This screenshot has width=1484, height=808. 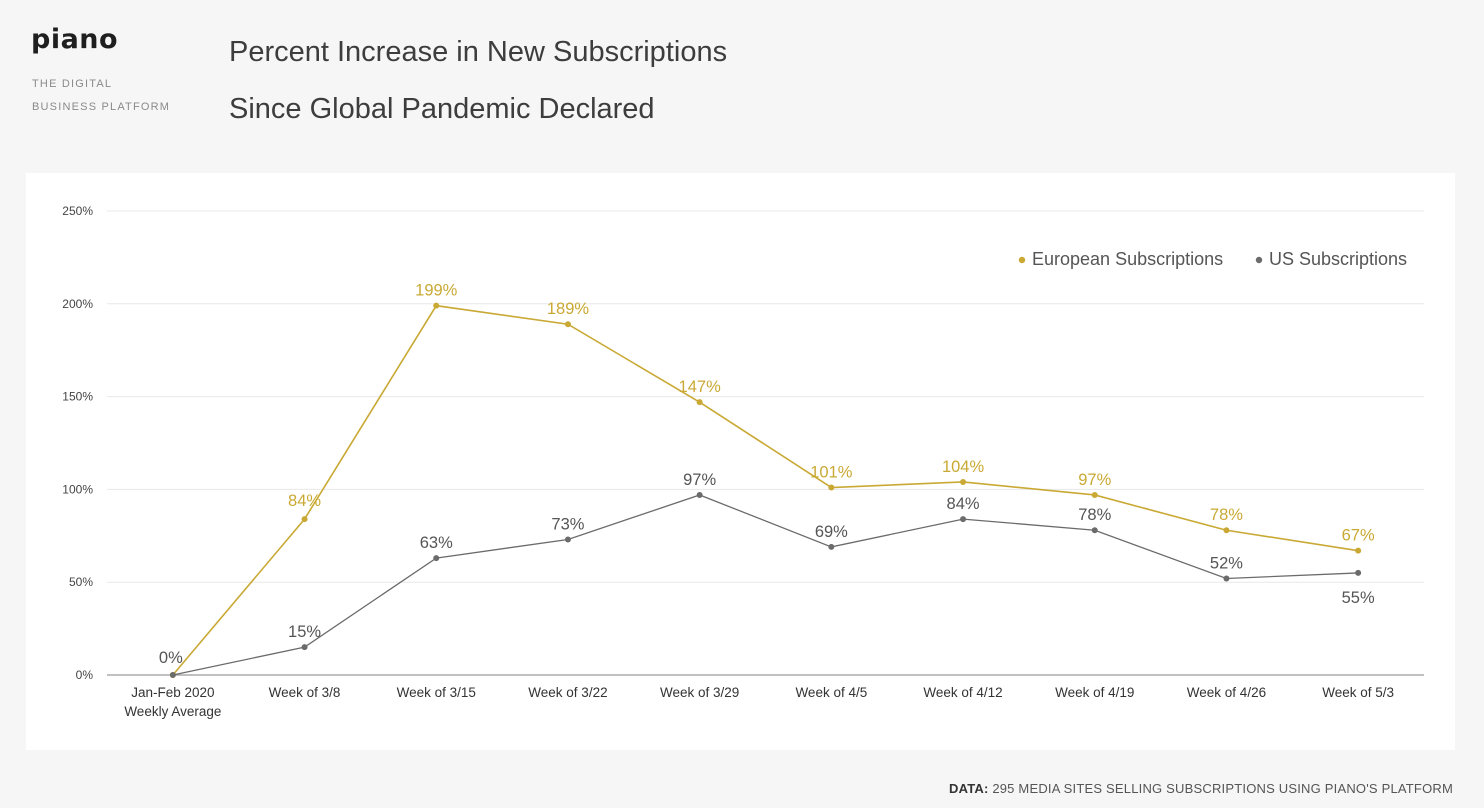 I want to click on x-tick-label: Week of 3/15, so click(x=436, y=692).